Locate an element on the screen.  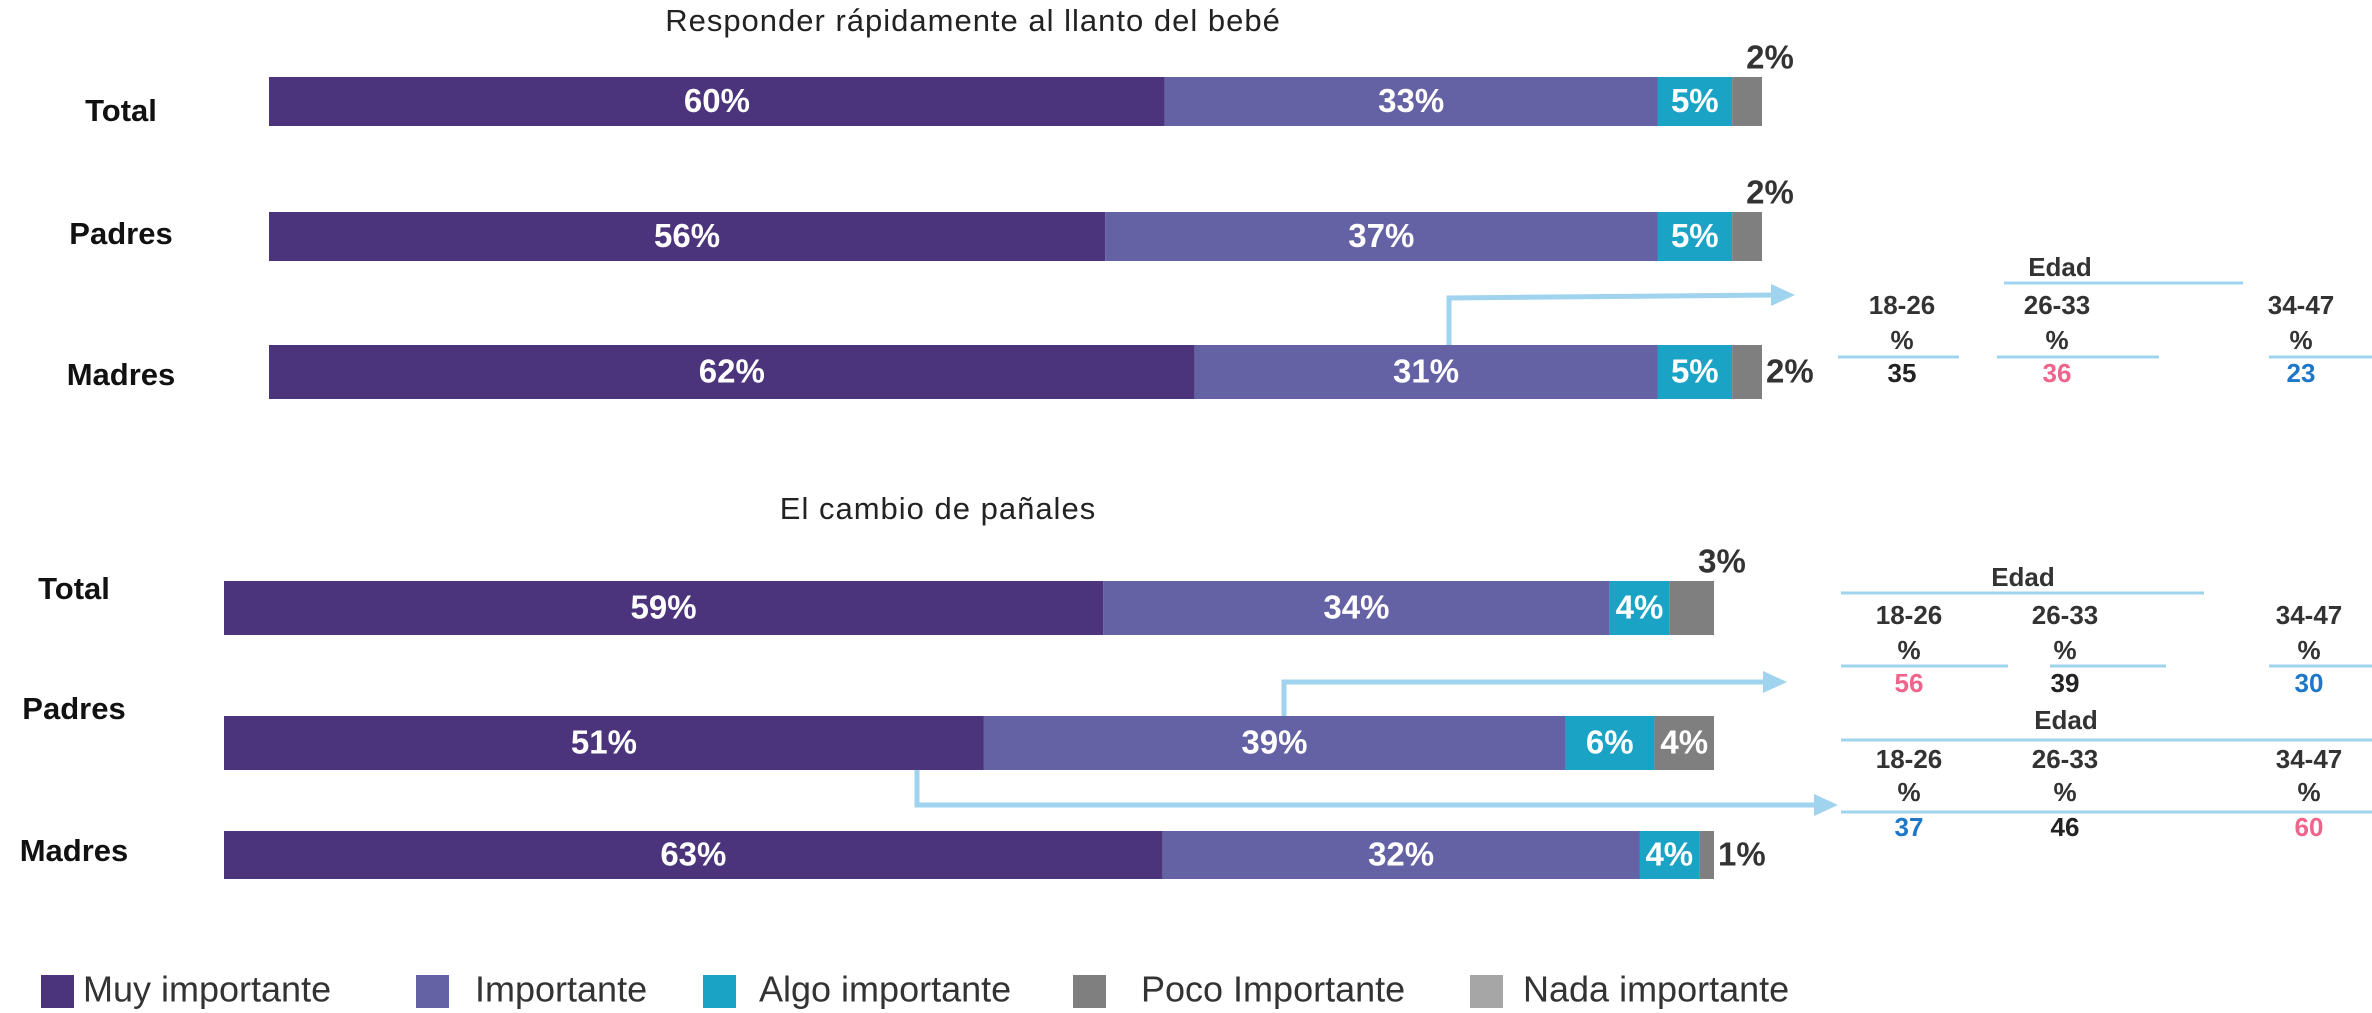
value-label: 56% is located at coordinates (687, 235).